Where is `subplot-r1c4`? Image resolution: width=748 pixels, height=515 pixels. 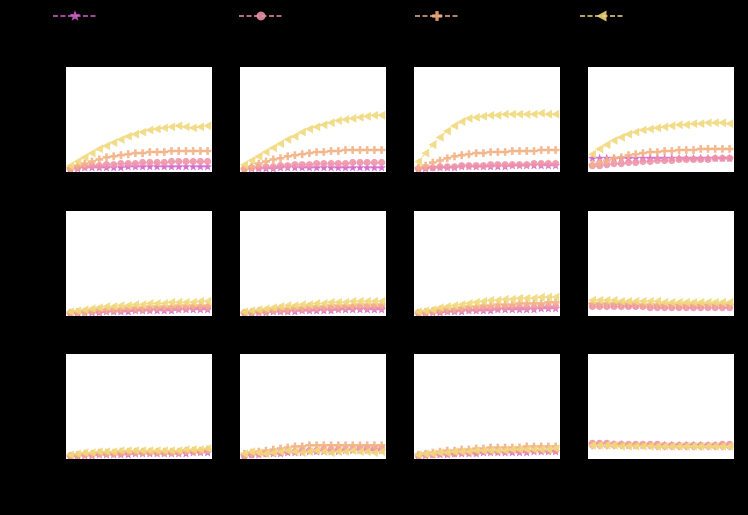 subplot-r1c4 is located at coordinates (661, 119).